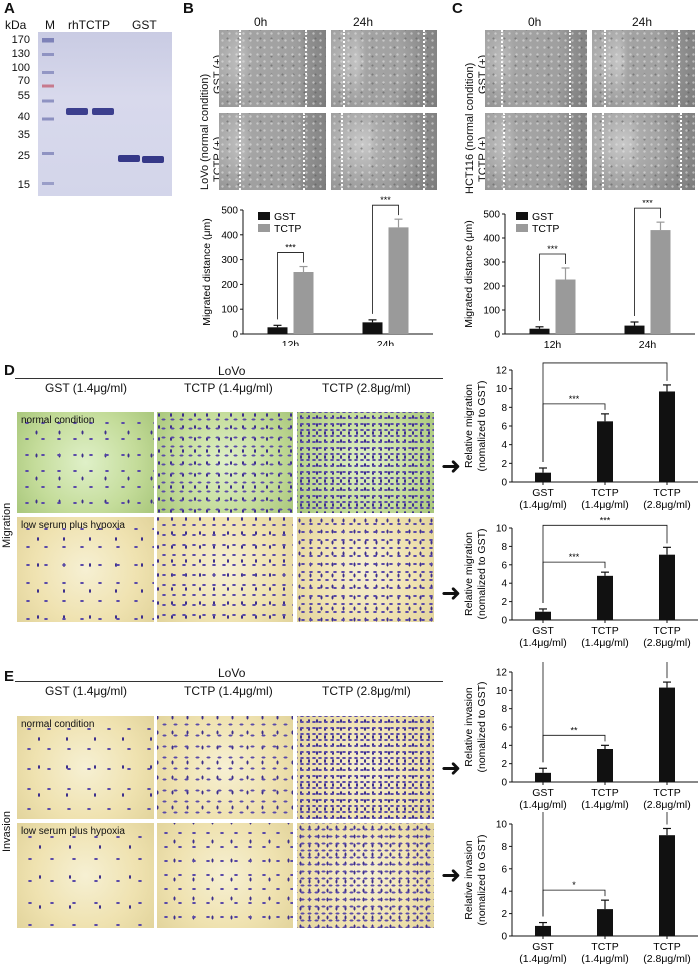  I want to click on d-col-tctp28: TCTP (2.8μg/ml), so click(366, 388).